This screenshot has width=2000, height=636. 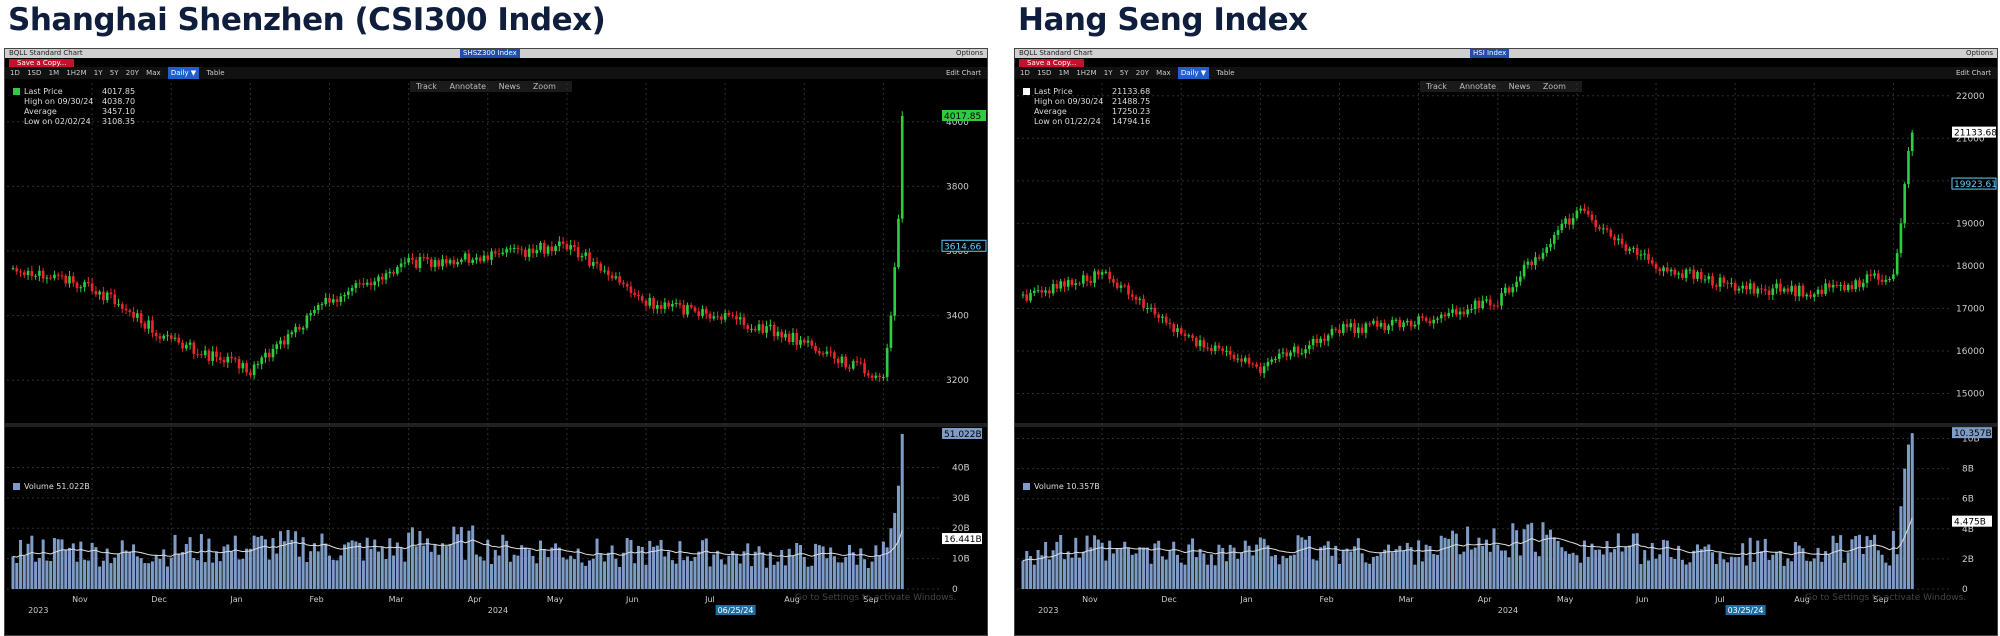 What do you see at coordinates (490, 53) in the screenshot?
I see `security-field: SHSZ300 Index` at bounding box center [490, 53].